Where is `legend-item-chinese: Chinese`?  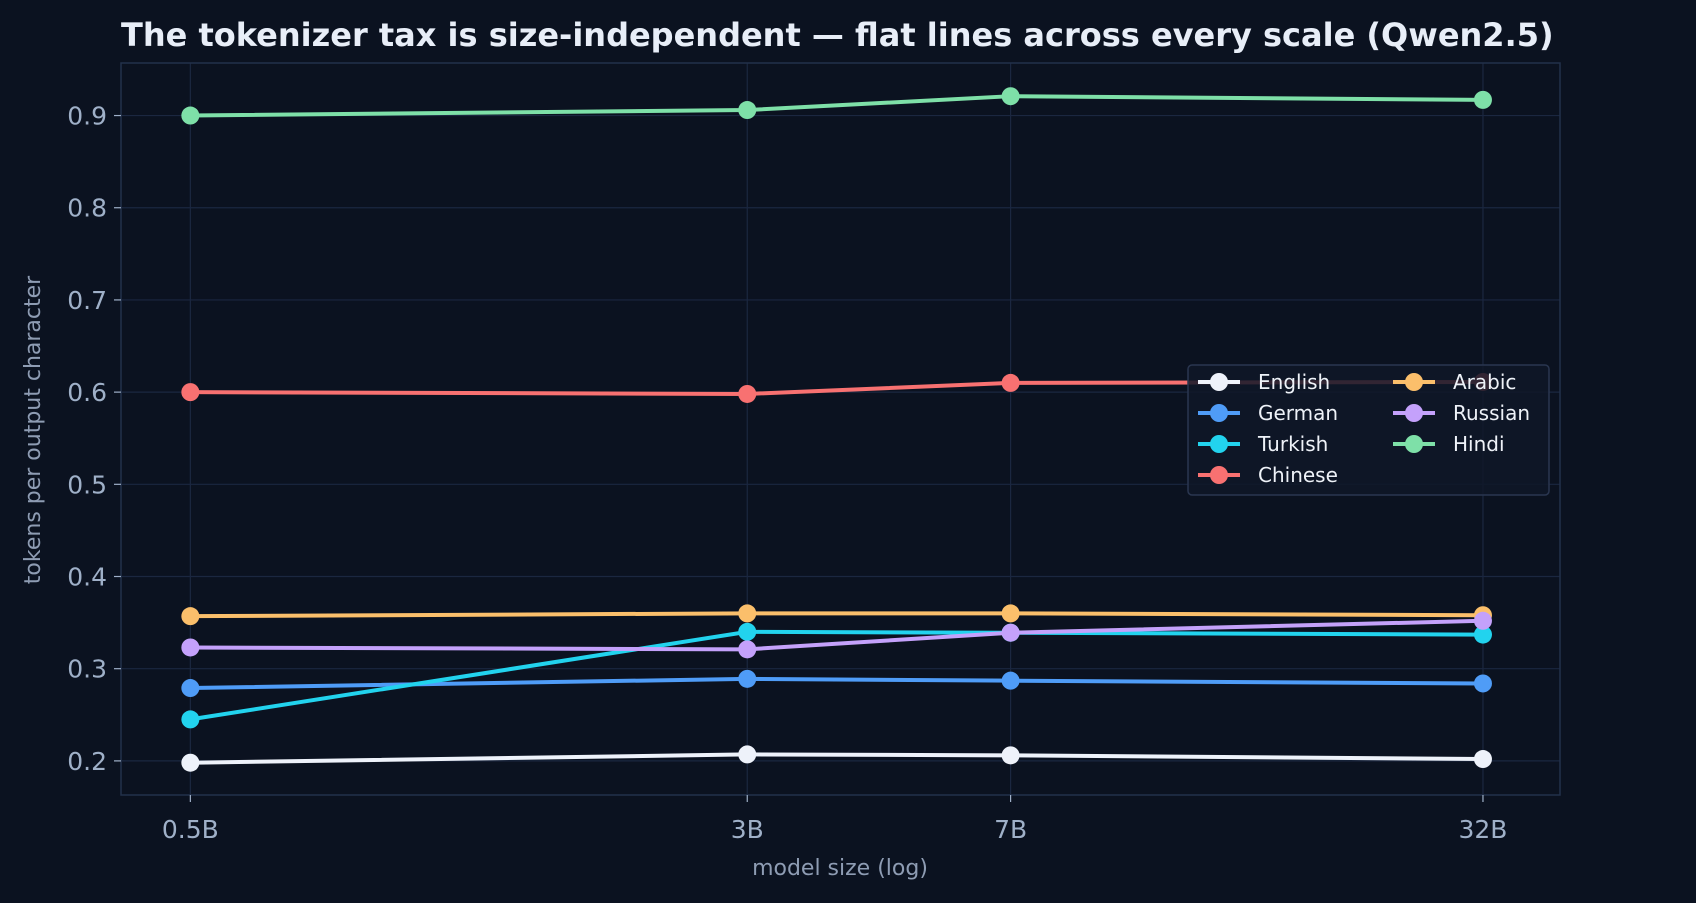 legend-item-chinese: Chinese is located at coordinates (1268, 475).